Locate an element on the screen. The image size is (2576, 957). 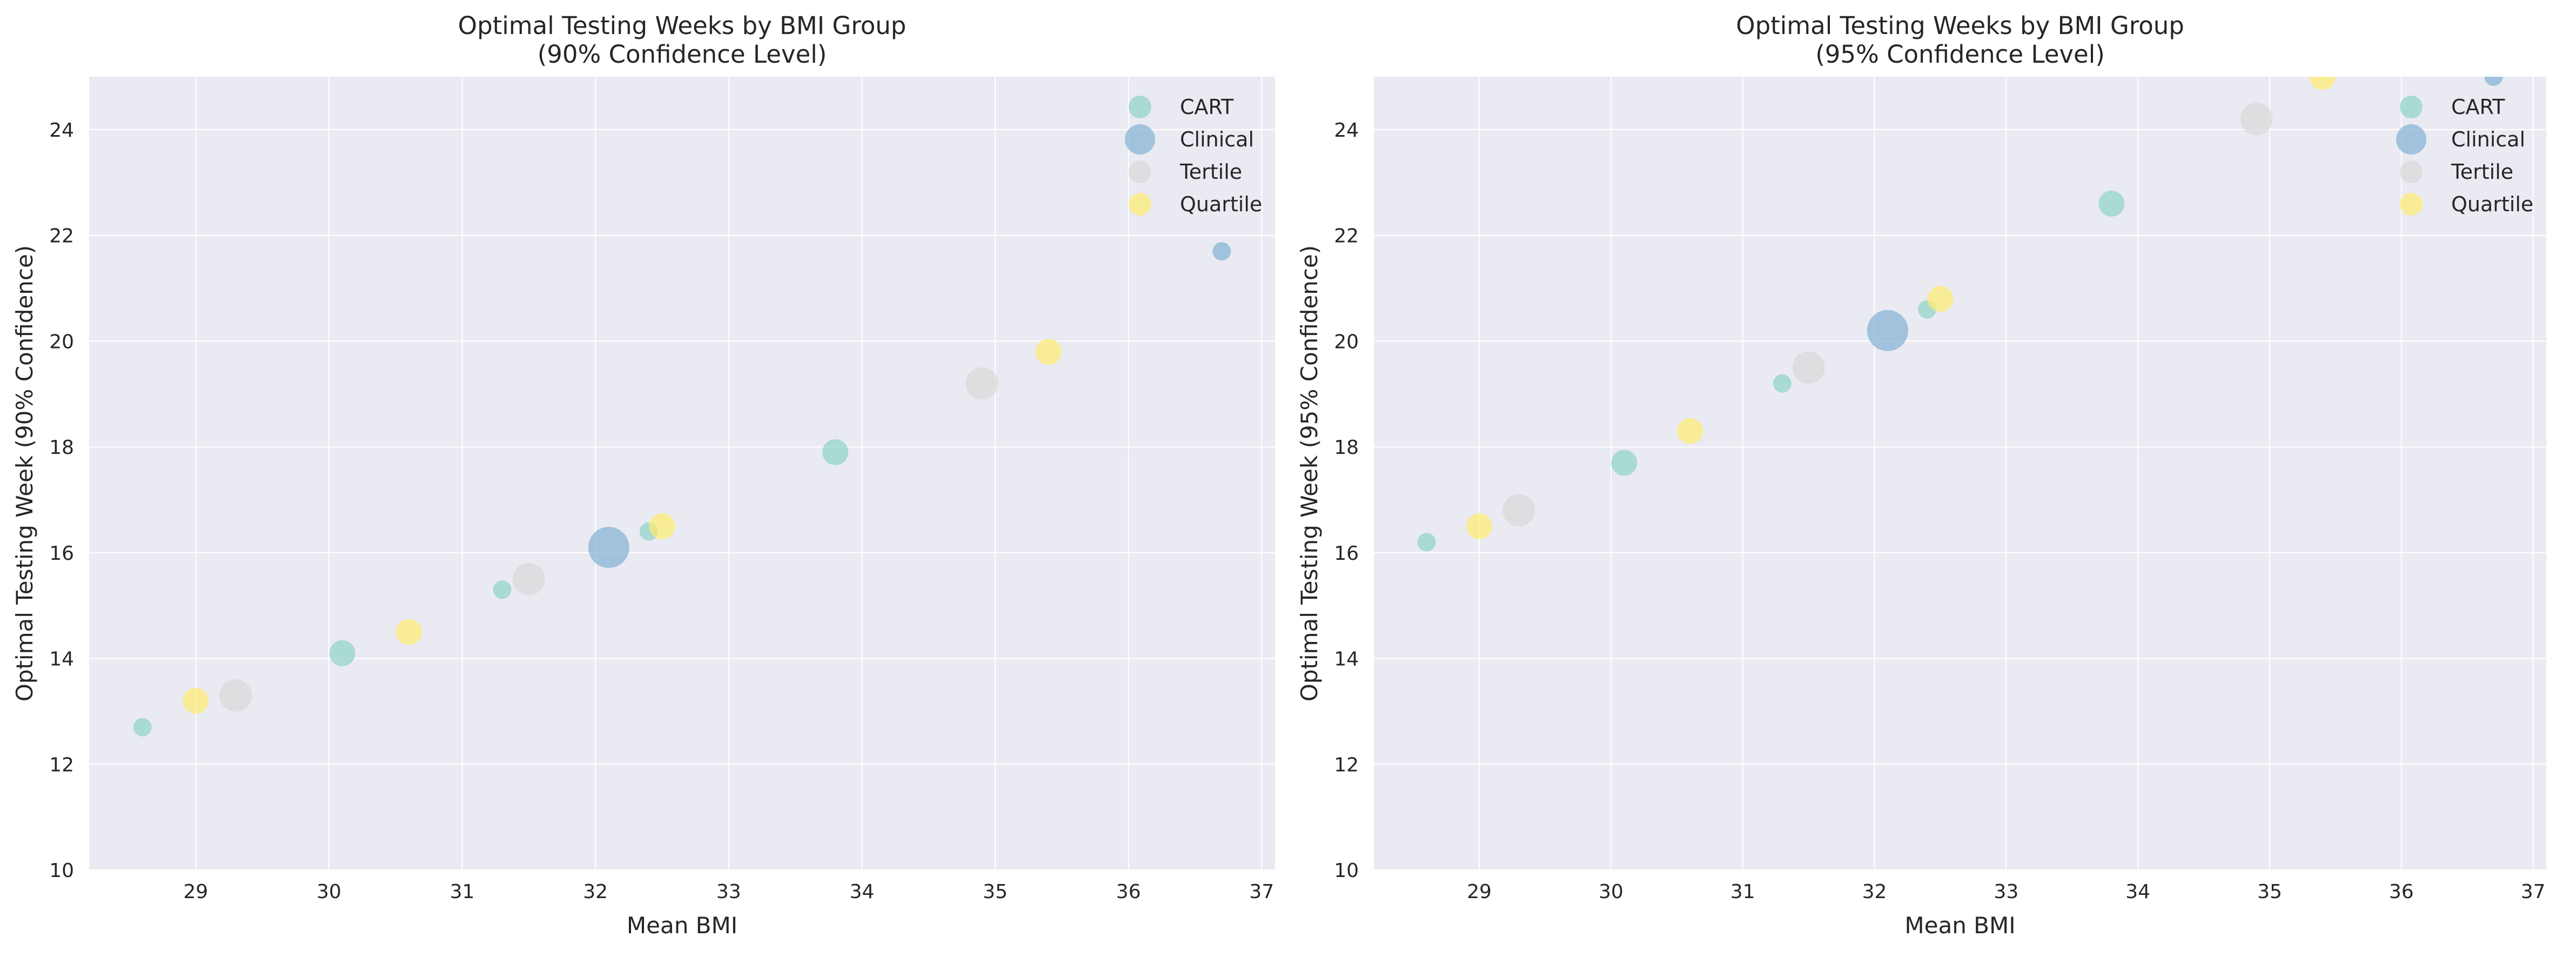
chart-subtitle: (95% Confidence Level) is located at coordinates (1960, 55).